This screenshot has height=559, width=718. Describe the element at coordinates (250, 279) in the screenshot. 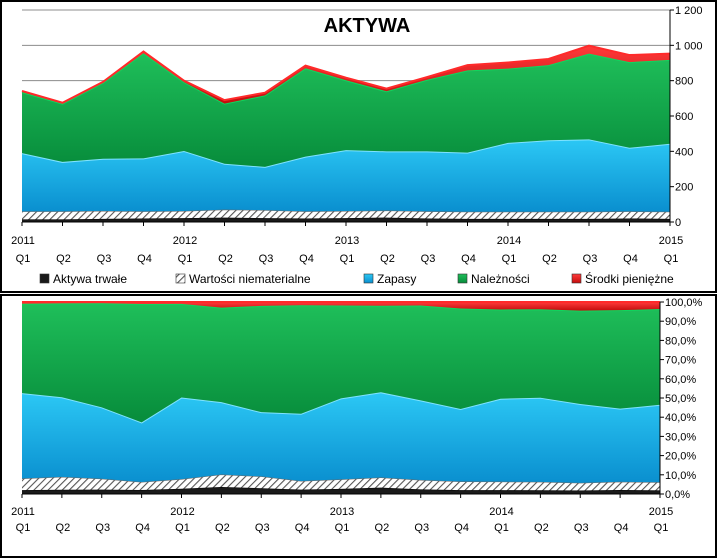

I see `legend-label: Wartości niematerialne` at that location.